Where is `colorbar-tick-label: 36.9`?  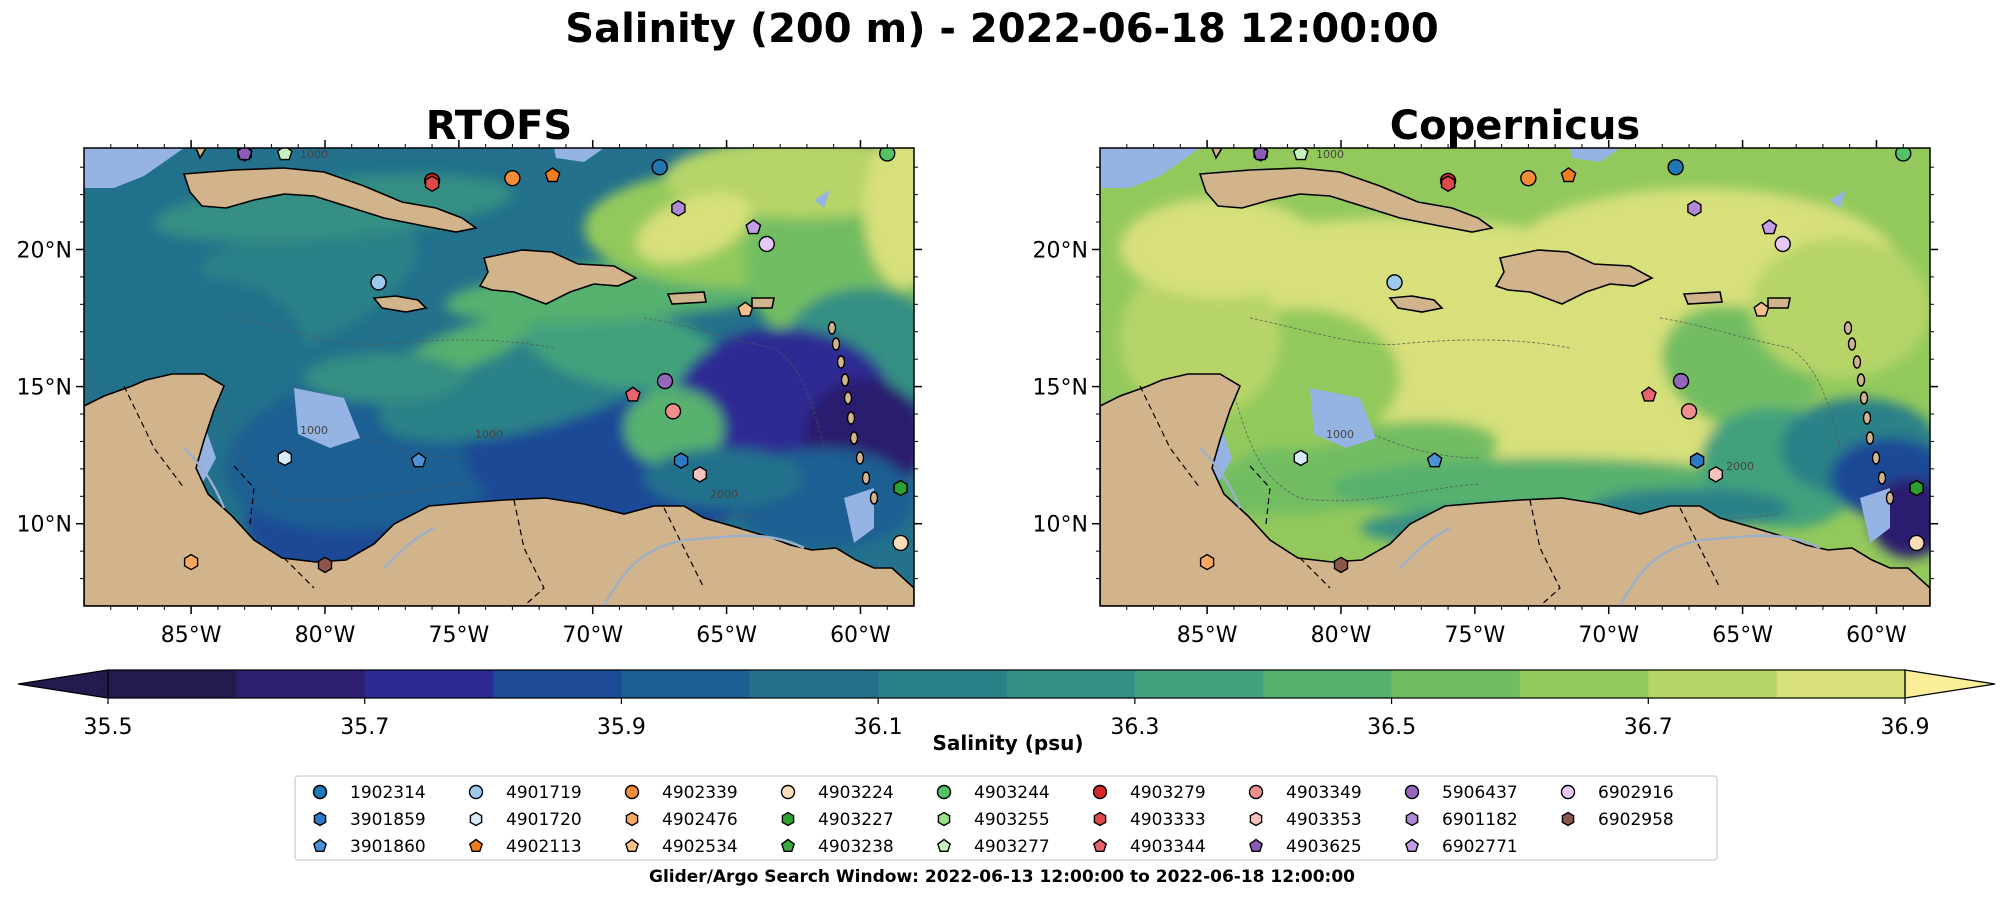
colorbar-tick-label: 36.9 is located at coordinates (1905, 727).